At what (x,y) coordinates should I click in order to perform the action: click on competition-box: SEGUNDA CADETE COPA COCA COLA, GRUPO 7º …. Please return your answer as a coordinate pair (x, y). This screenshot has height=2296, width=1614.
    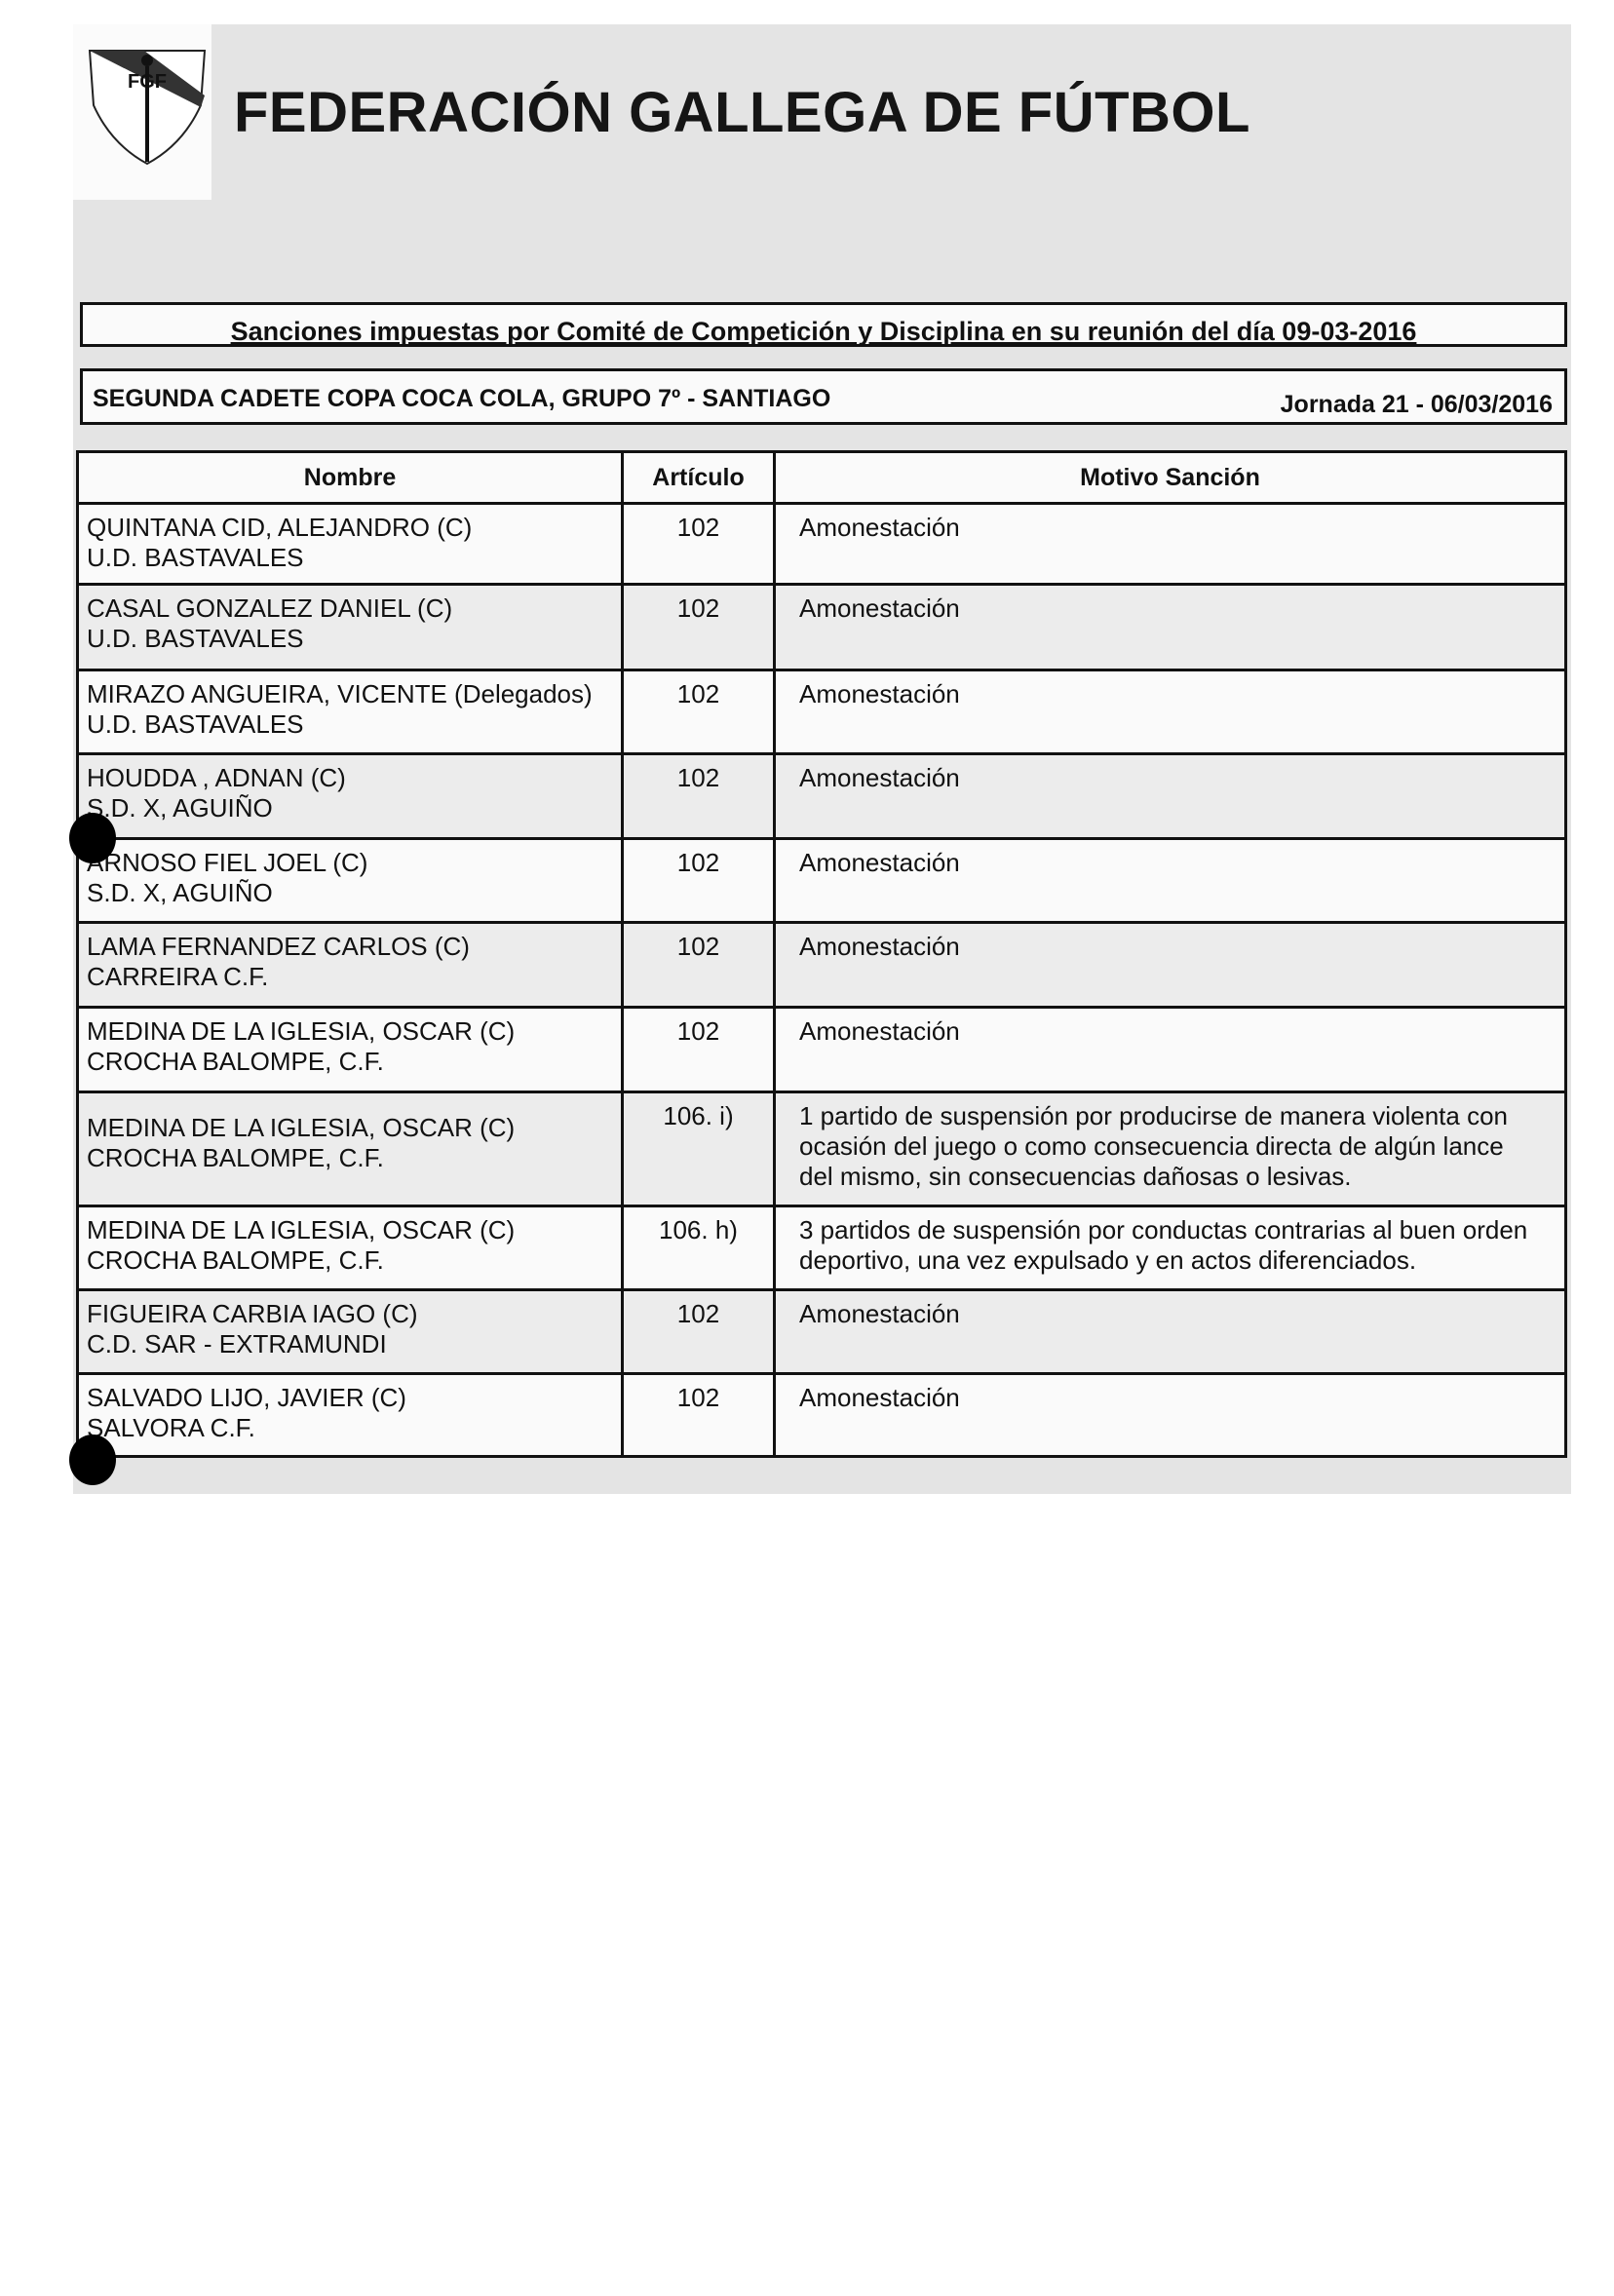
    Looking at the image, I should click on (823, 396).